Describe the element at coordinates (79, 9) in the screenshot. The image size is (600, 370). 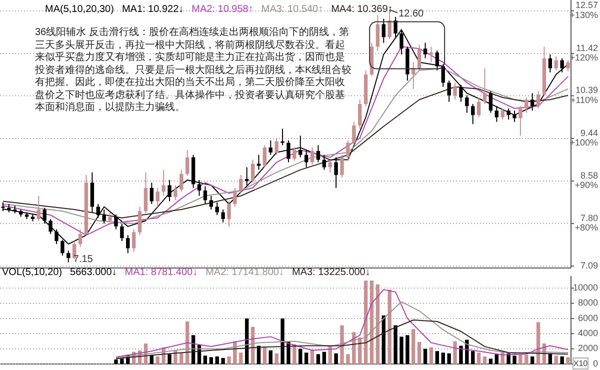
I see `legend-title: MA(5,10,20,30)` at that location.